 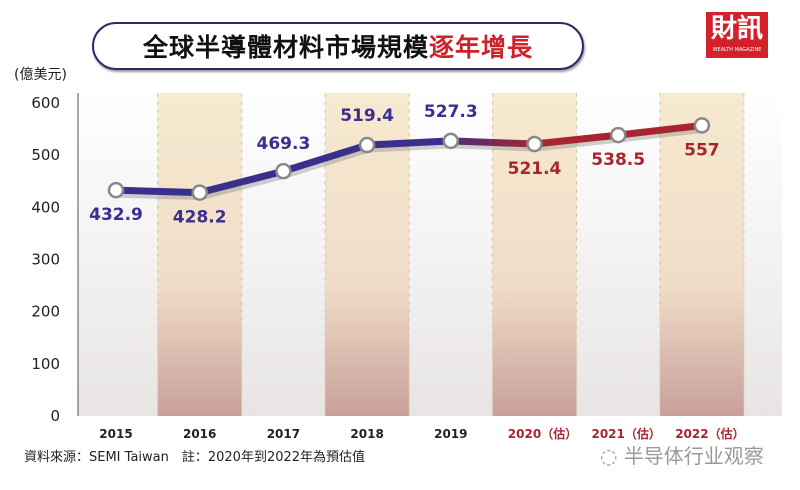 I want to click on logo: 財訊 WEALTH MAGAZINE, so click(x=737, y=35).